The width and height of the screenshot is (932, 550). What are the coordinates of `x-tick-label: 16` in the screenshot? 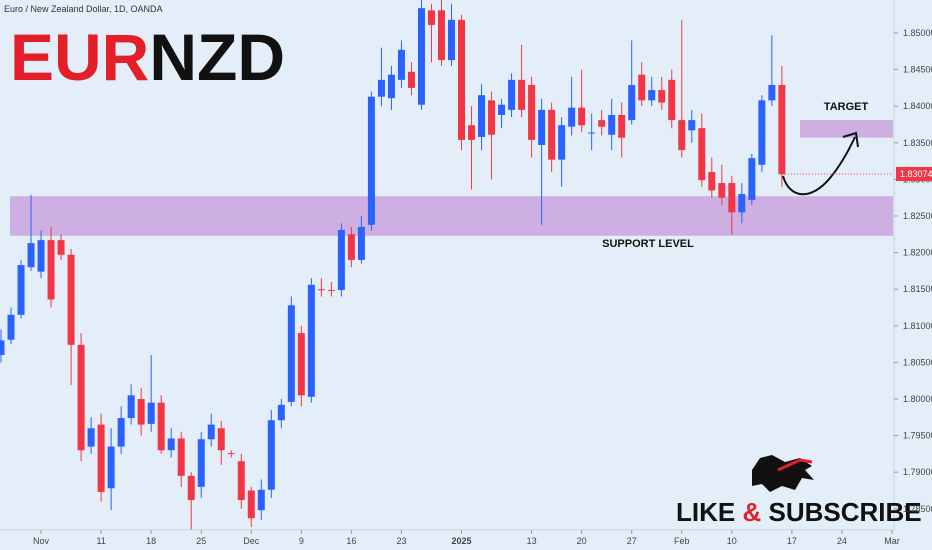 It's located at (351, 541).